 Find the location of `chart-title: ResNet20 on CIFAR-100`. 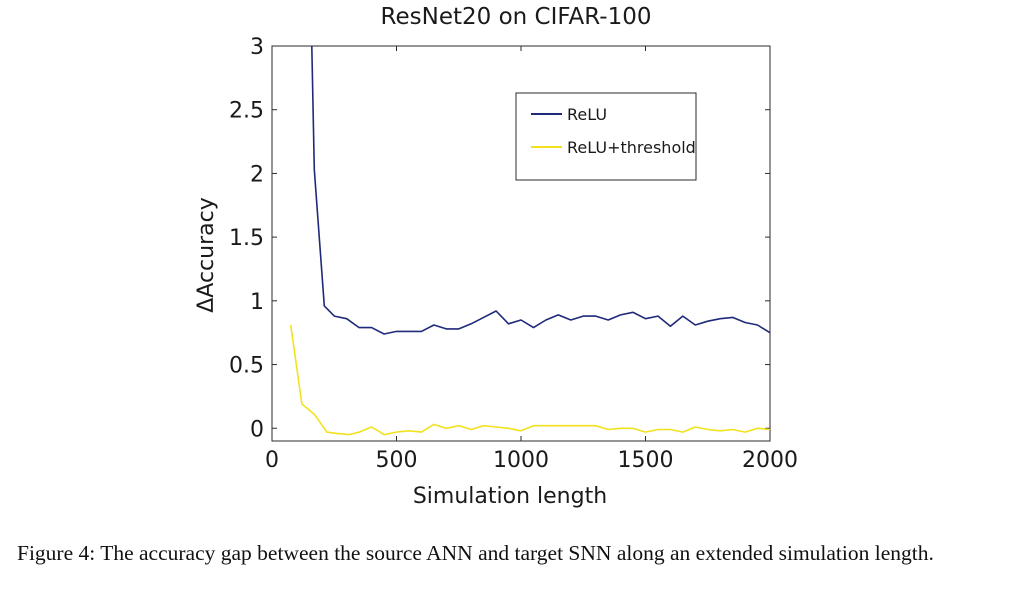

chart-title: ResNet20 on CIFAR-100 is located at coordinates (516, 17).